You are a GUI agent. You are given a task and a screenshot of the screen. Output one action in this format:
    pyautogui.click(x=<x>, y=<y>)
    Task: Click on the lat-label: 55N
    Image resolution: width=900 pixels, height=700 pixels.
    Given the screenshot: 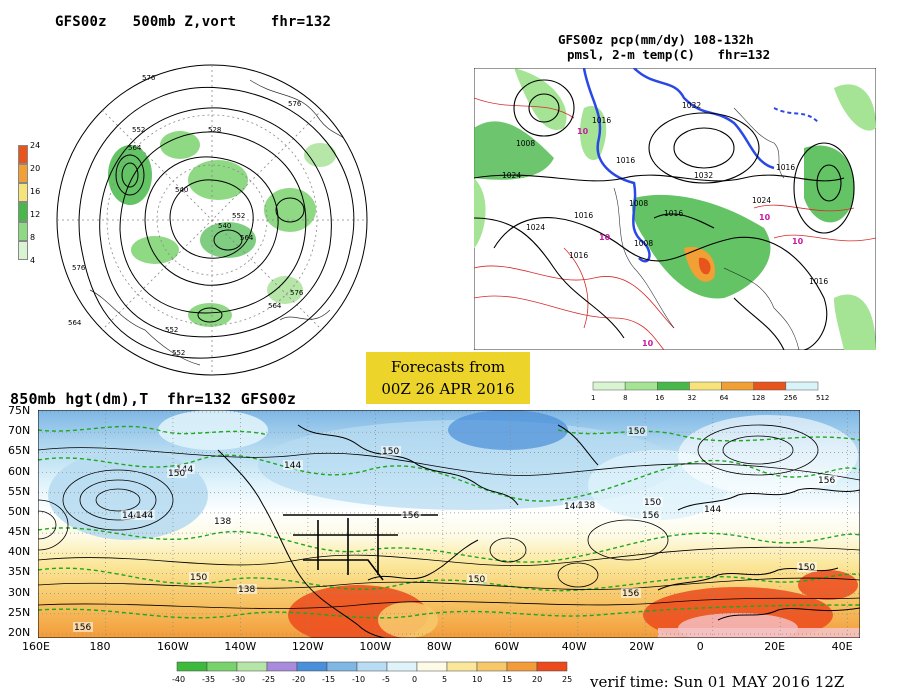 What is the action you would take?
    pyautogui.click(x=19, y=491)
    